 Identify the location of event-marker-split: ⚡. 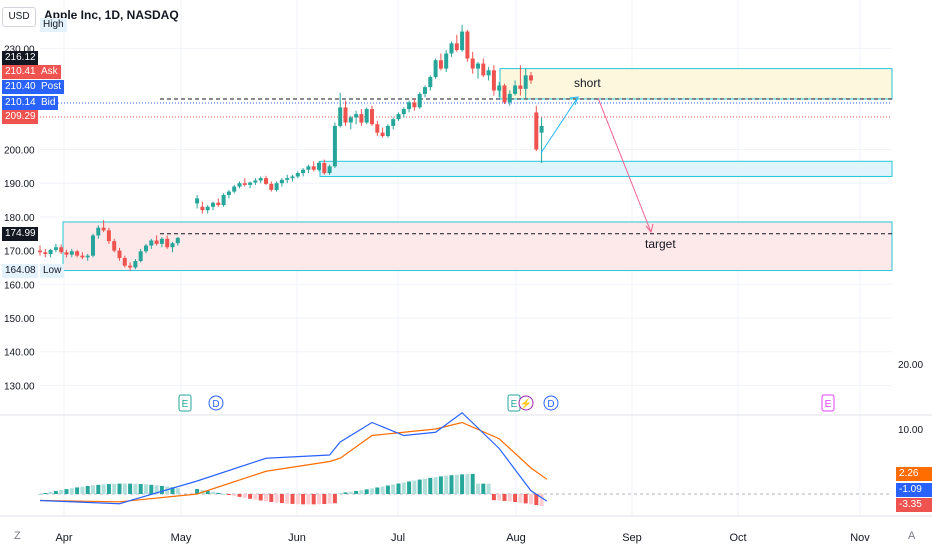
(526, 403).